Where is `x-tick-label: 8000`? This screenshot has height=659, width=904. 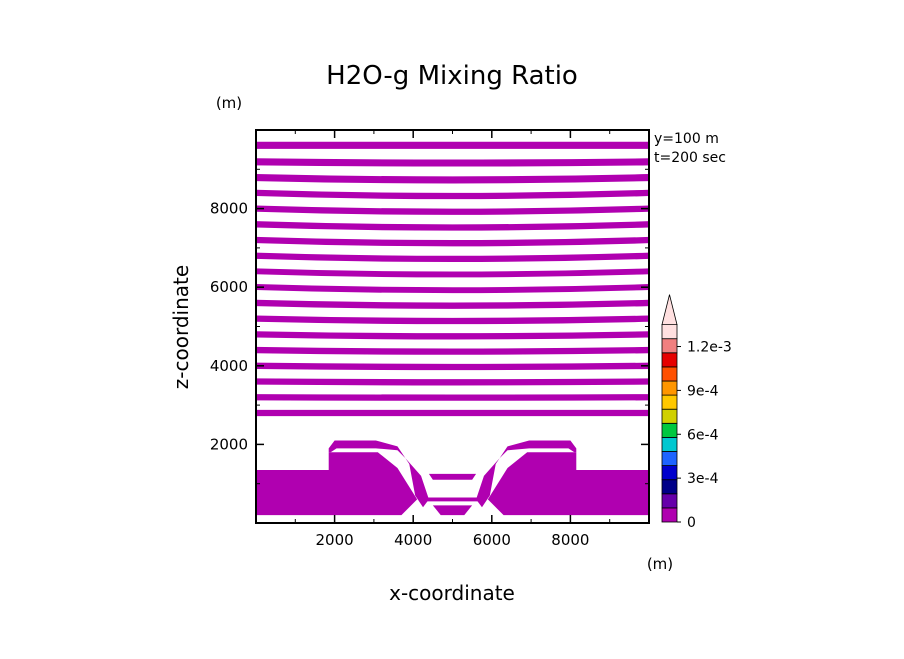 x-tick-label: 8000 is located at coordinates (570, 540).